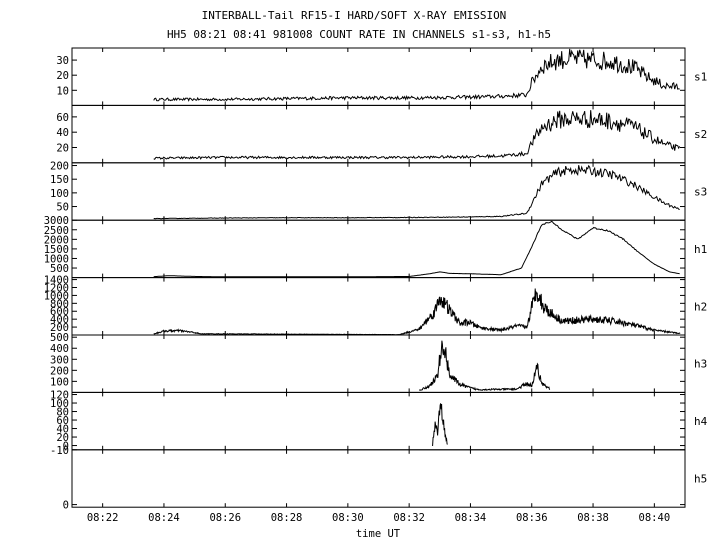 This screenshot has width=720, height=550. I want to click on y-tick-label-h1: 2500, so click(56, 231).